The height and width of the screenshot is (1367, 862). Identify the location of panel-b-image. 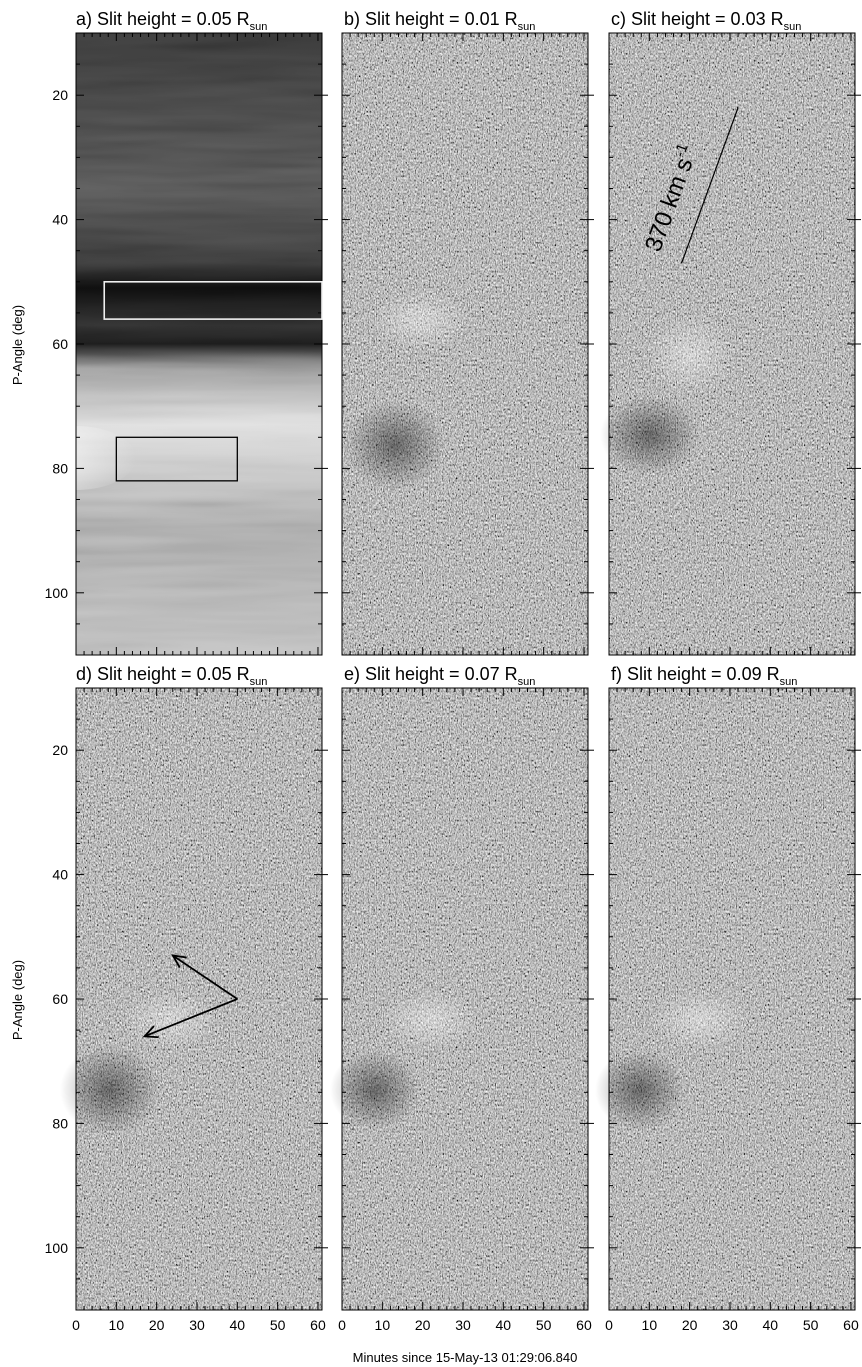
(465, 344).